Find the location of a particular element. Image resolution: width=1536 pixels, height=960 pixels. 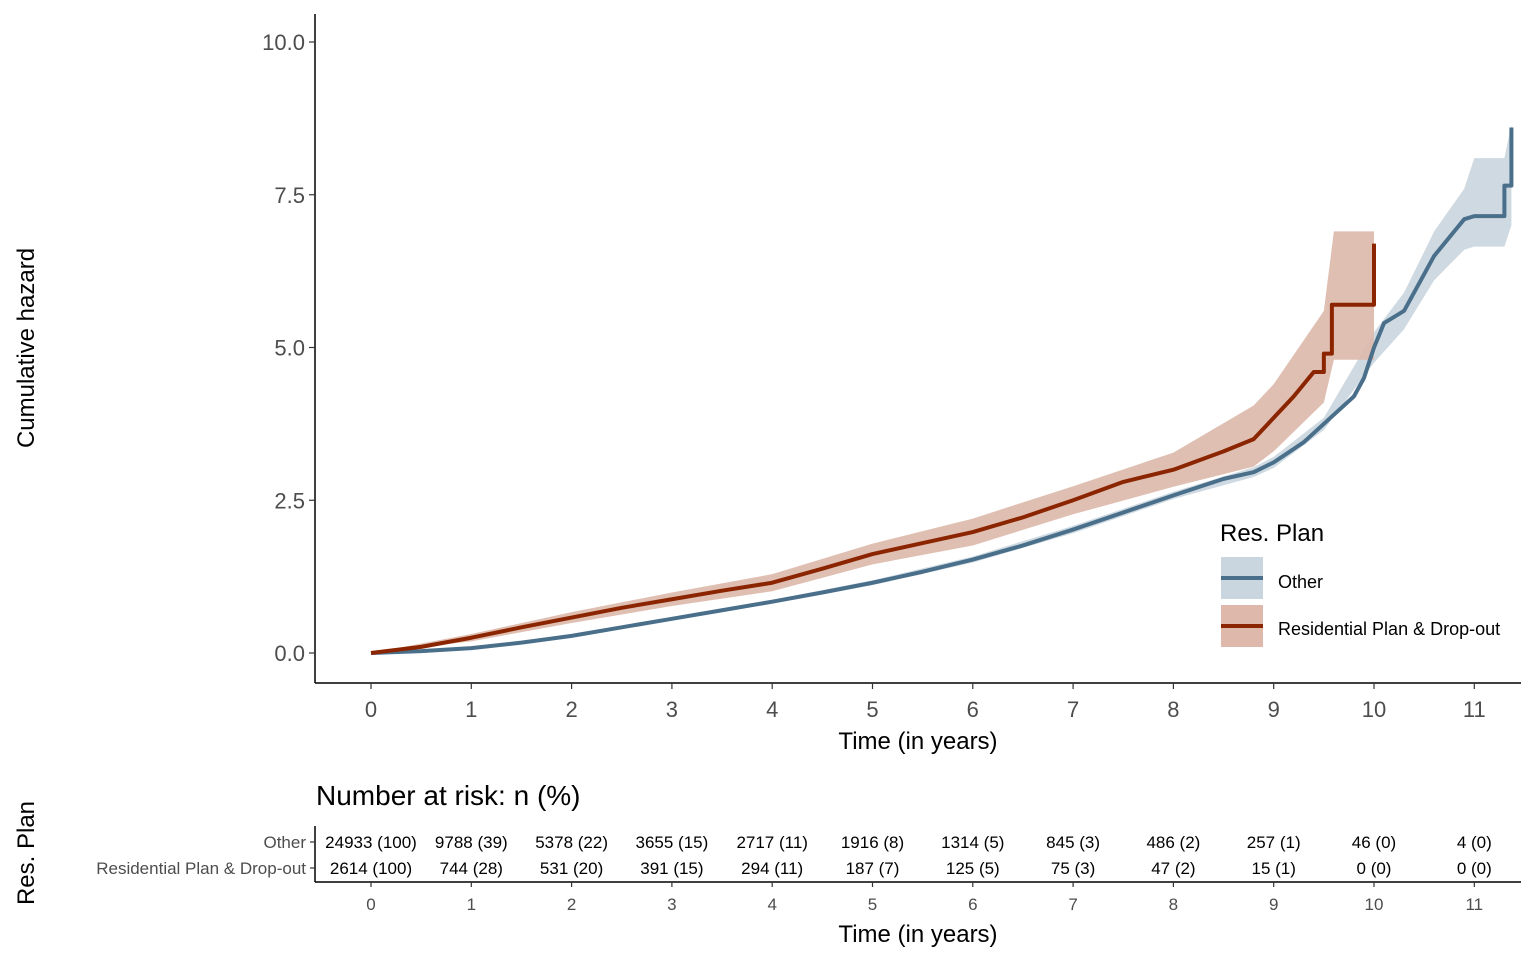

risk-cell: 15 (1) is located at coordinates (1273, 868).